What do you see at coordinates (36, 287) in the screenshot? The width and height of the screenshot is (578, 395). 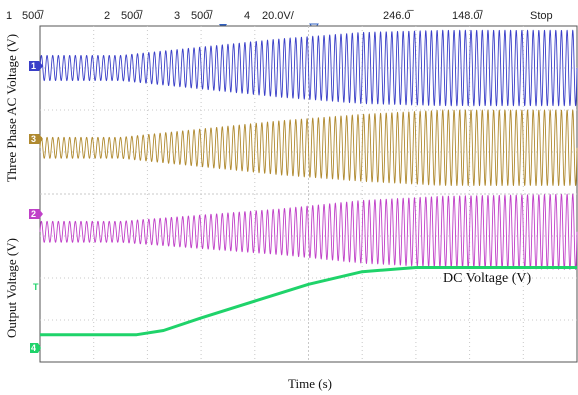 I see `ch4-offset-marker: T` at bounding box center [36, 287].